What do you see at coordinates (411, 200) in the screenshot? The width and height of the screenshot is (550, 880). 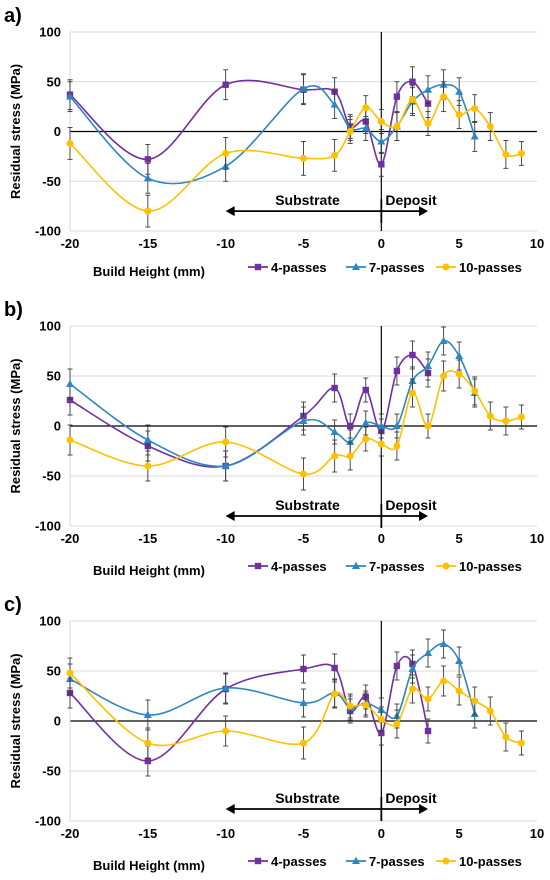 I see `deposit-label: Deposit` at bounding box center [411, 200].